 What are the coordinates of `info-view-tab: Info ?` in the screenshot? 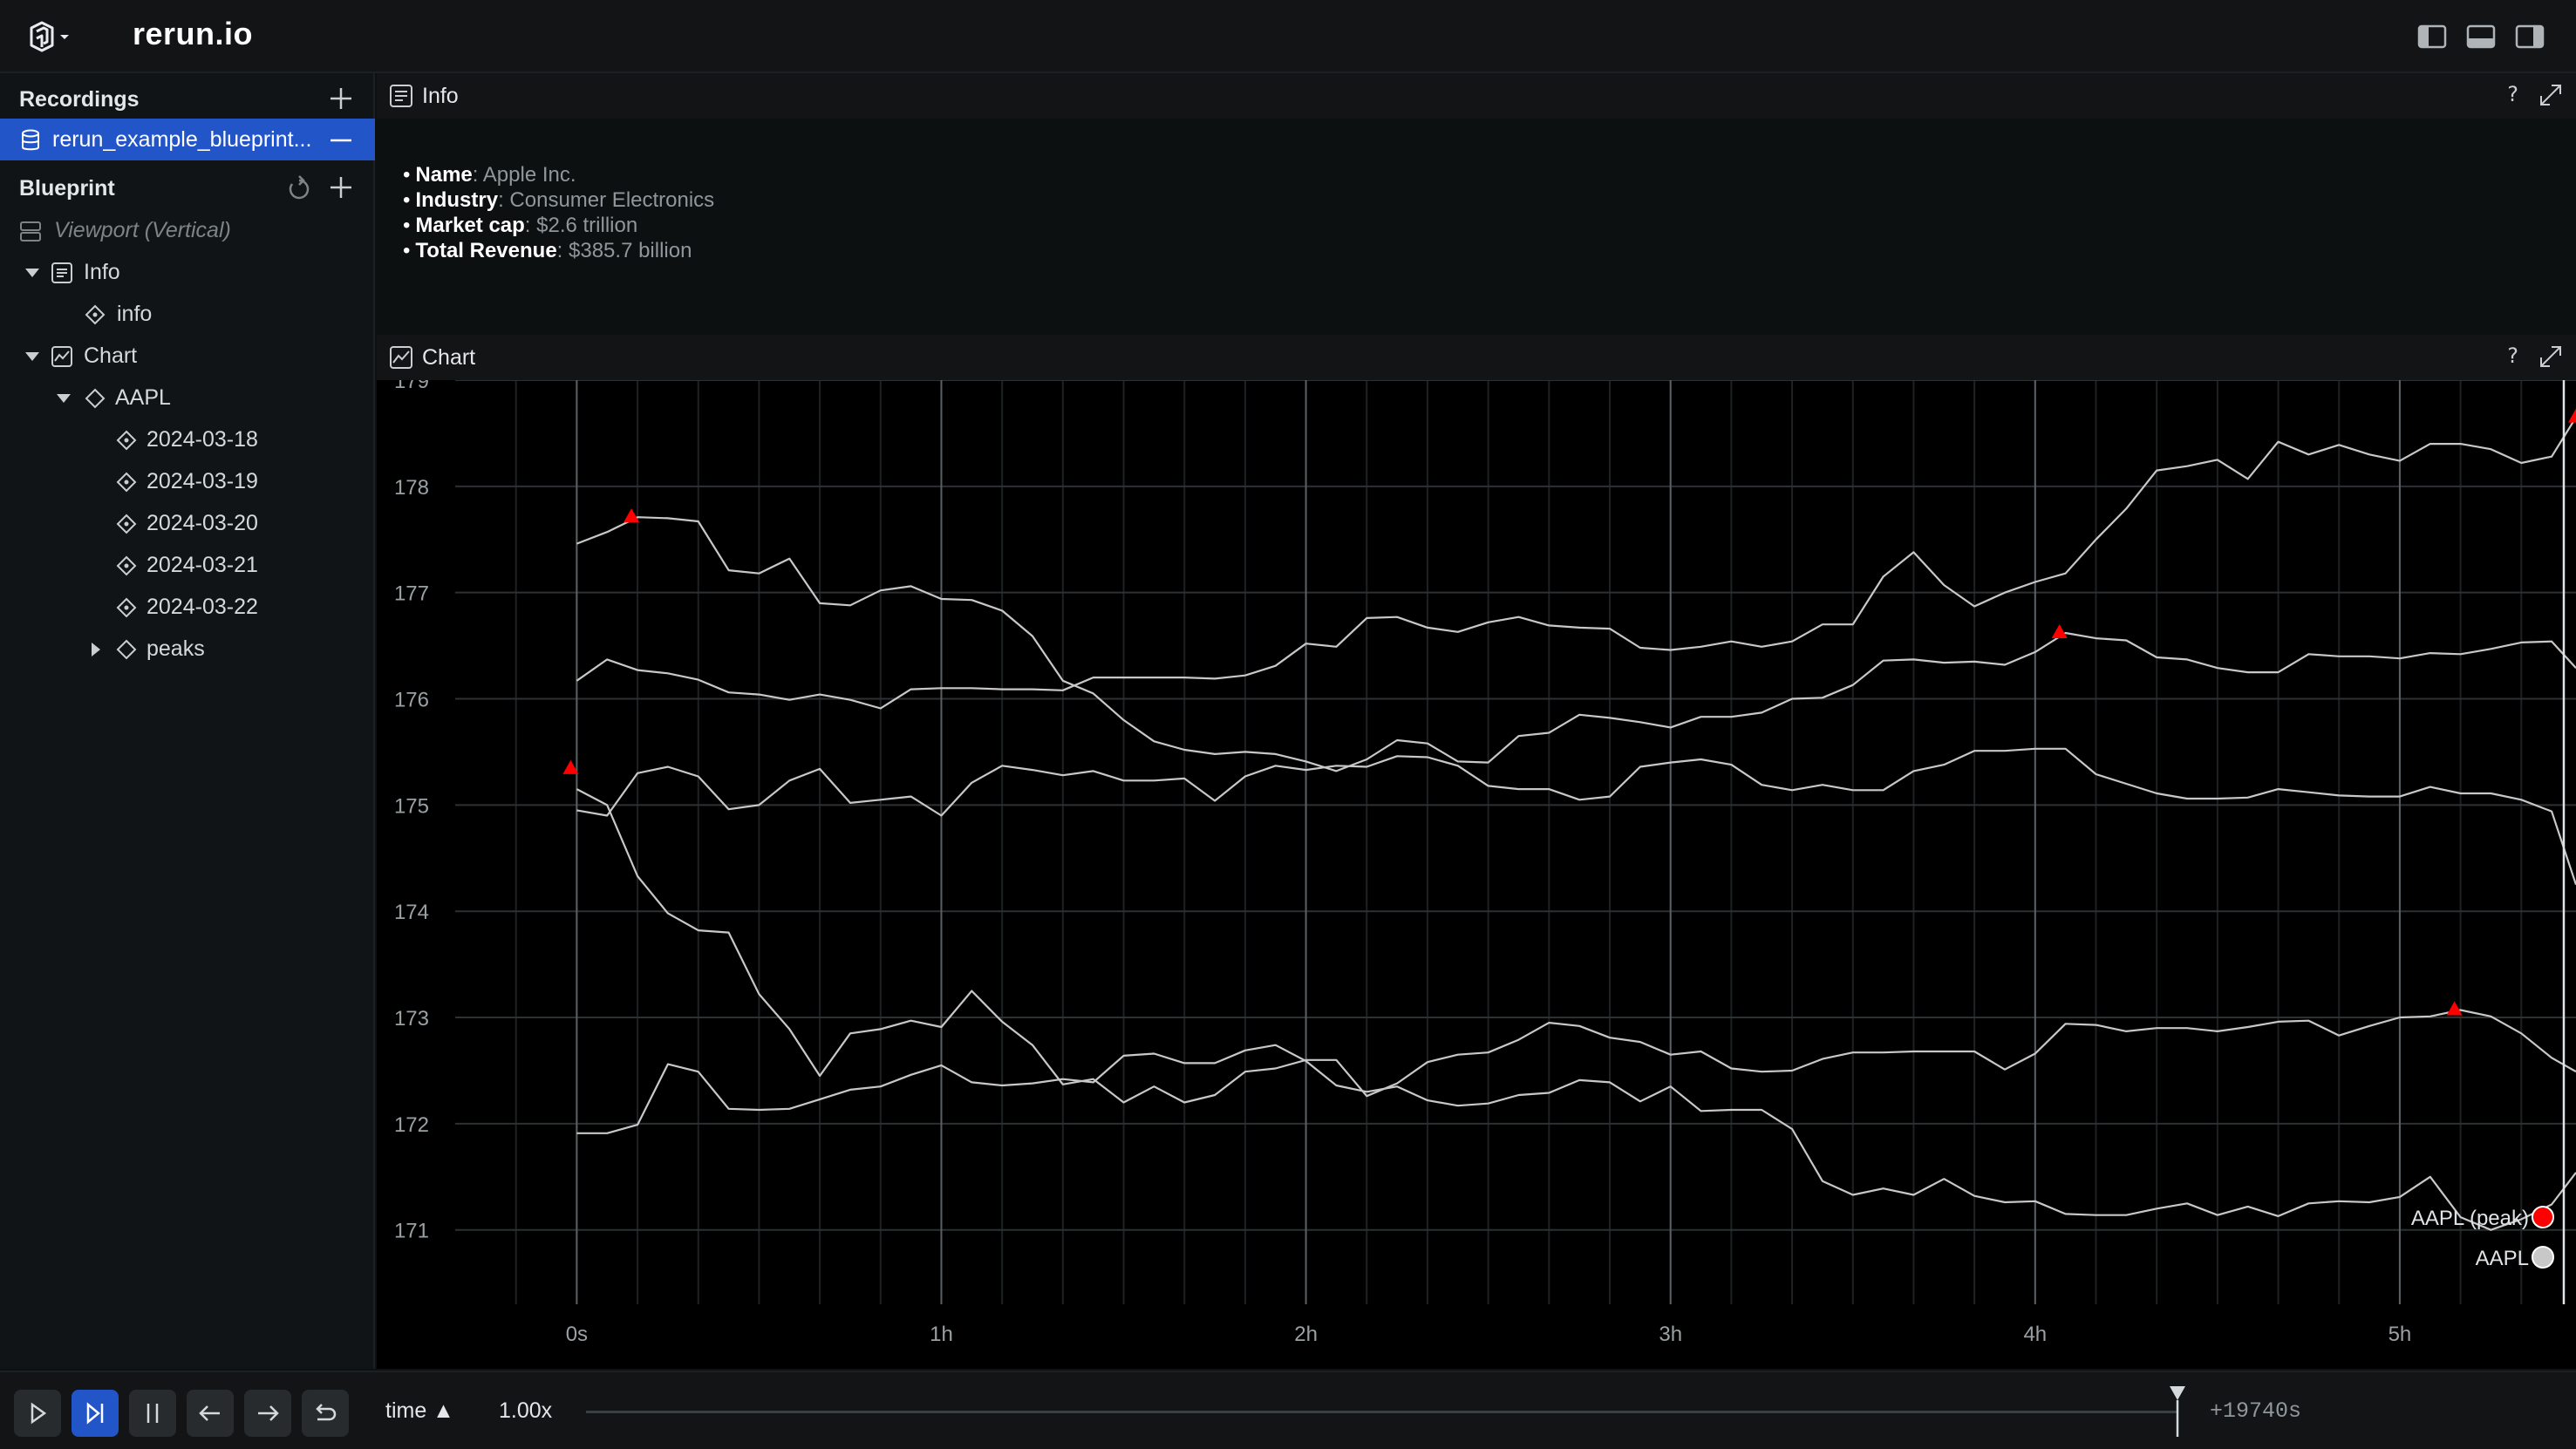 It's located at (1477, 96).